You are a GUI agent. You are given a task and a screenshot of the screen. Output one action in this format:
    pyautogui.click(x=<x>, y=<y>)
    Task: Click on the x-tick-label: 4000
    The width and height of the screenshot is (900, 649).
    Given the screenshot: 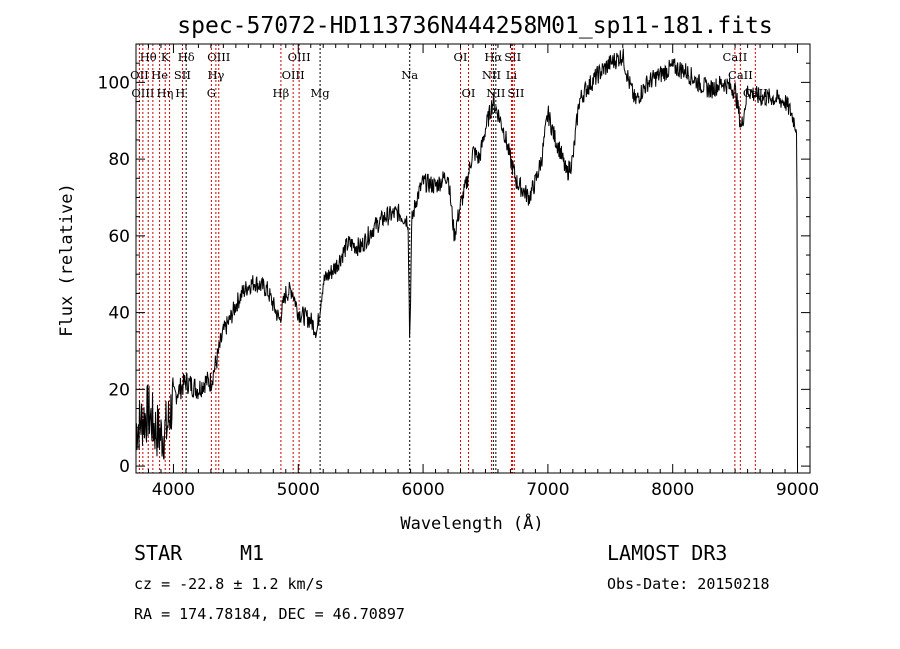 What is the action you would take?
    pyautogui.click(x=173, y=490)
    